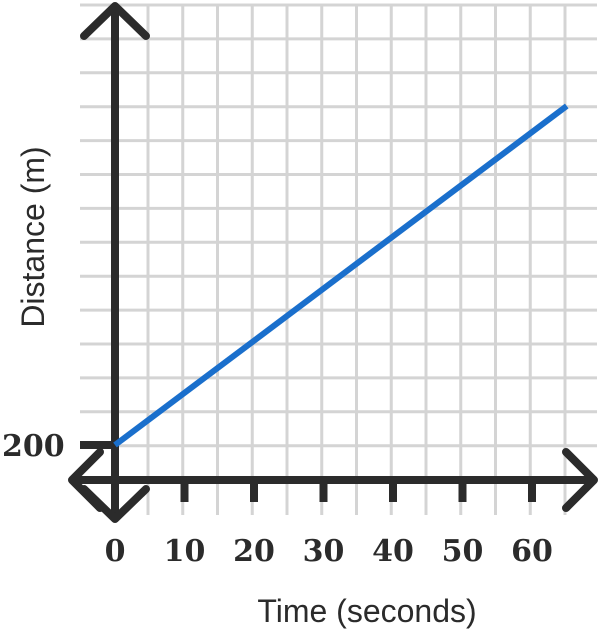 The height and width of the screenshot is (635, 600). I want to click on y-tick-label: 200, so click(33, 446).